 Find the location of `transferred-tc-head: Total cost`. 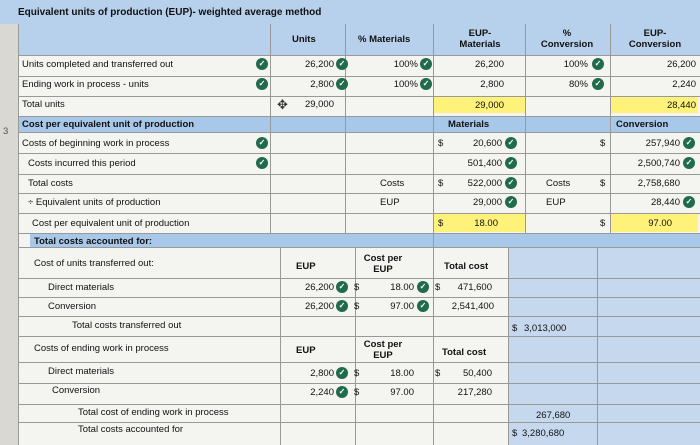

transferred-tc-head: Total cost is located at coordinates (466, 266).